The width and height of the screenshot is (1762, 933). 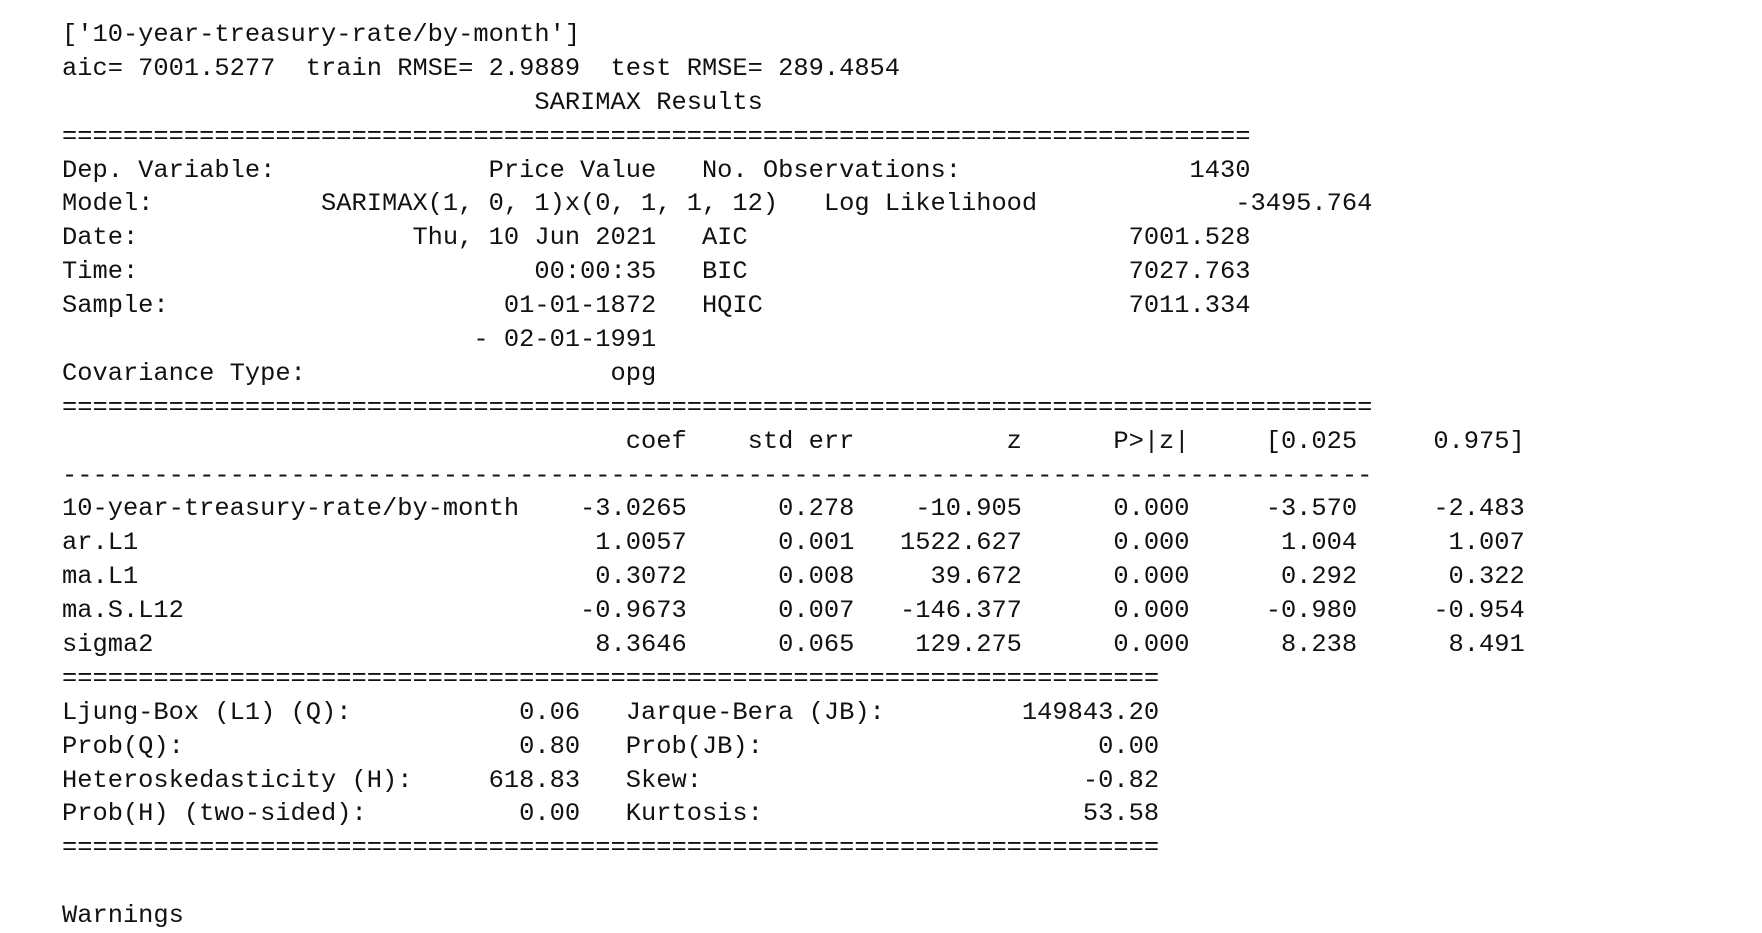 I want to click on top-table-row: Covariance Type: opg, so click(x=359, y=373).